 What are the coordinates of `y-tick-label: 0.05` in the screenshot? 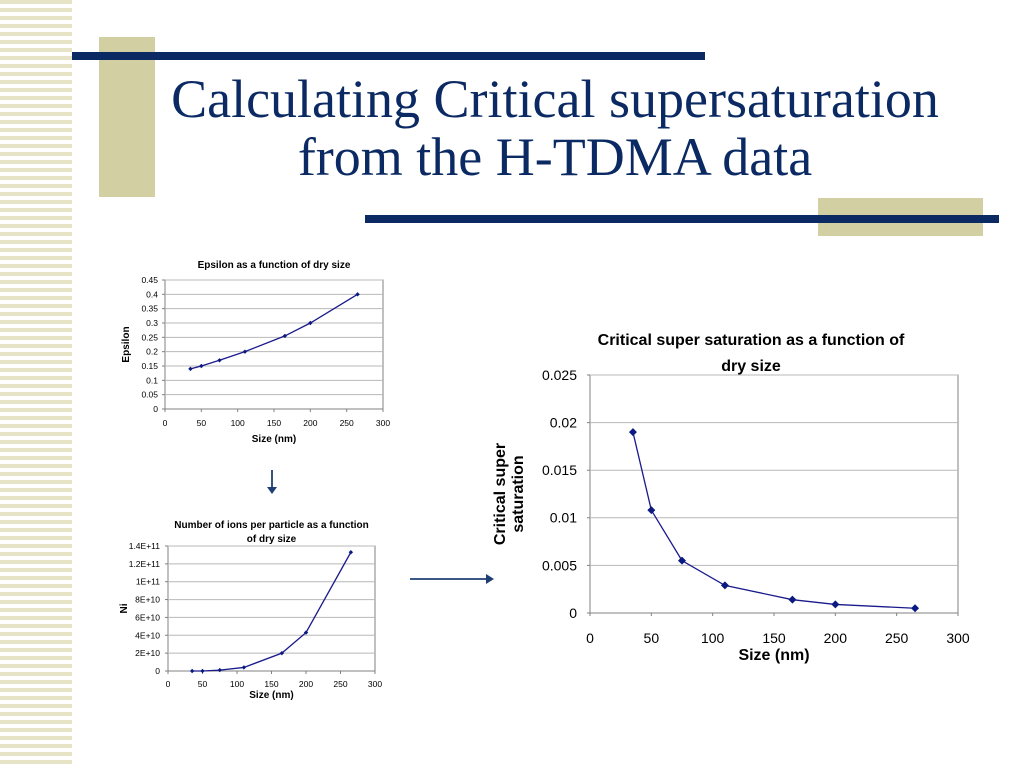 It's located at (149, 395).